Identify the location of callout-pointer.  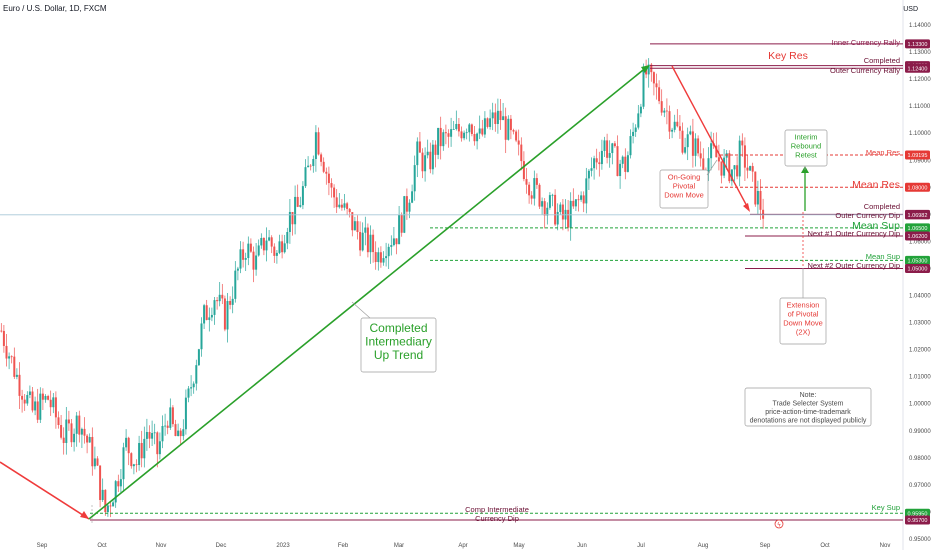
(361, 310).